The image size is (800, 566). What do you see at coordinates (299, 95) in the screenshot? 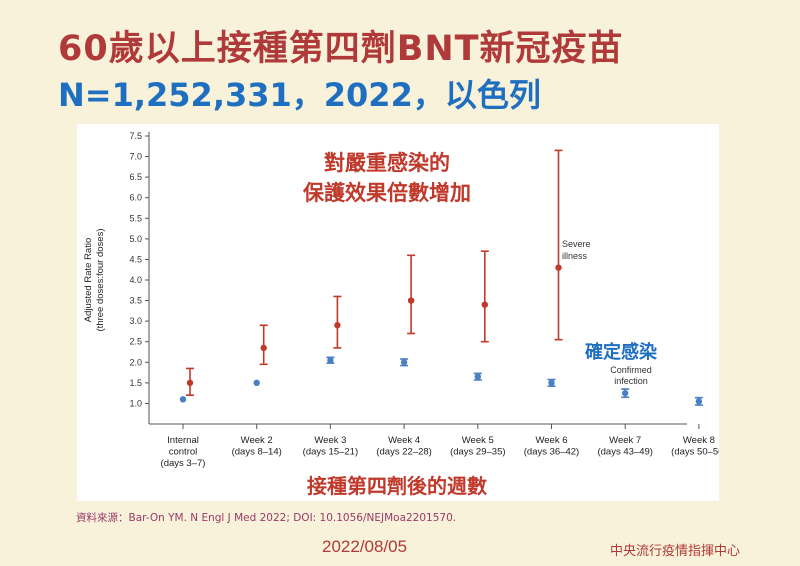
I see `page-subtitle: N=1,252,331，2022，以色列` at bounding box center [299, 95].